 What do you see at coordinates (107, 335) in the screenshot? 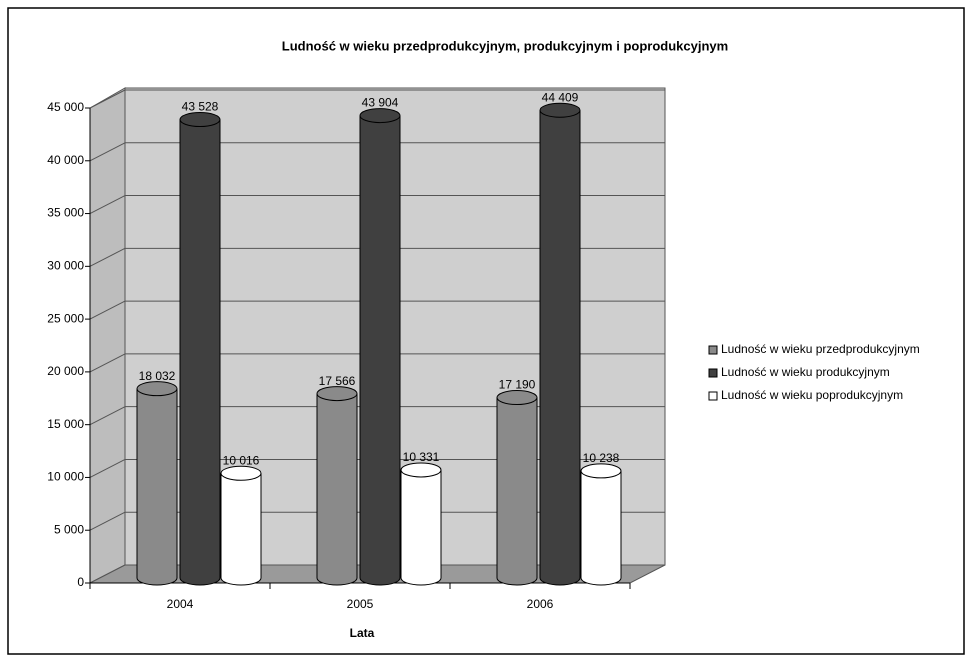
I see `side-wall` at bounding box center [107, 335].